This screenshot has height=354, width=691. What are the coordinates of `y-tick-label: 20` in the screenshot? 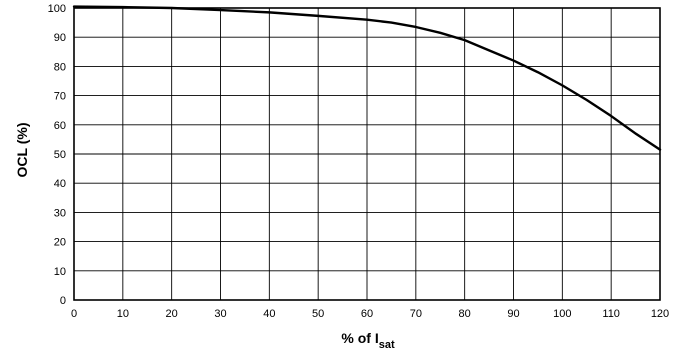 It's located at (60, 243).